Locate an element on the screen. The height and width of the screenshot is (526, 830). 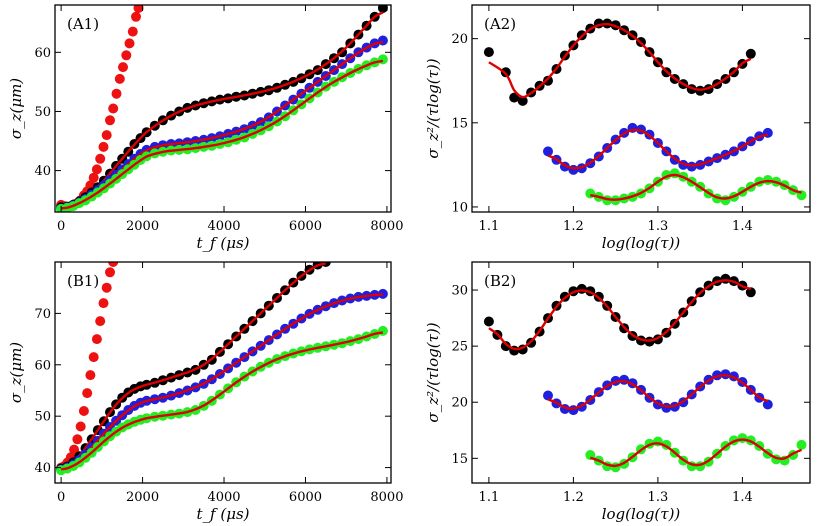
series-blue is located at coordinates (222, 381).